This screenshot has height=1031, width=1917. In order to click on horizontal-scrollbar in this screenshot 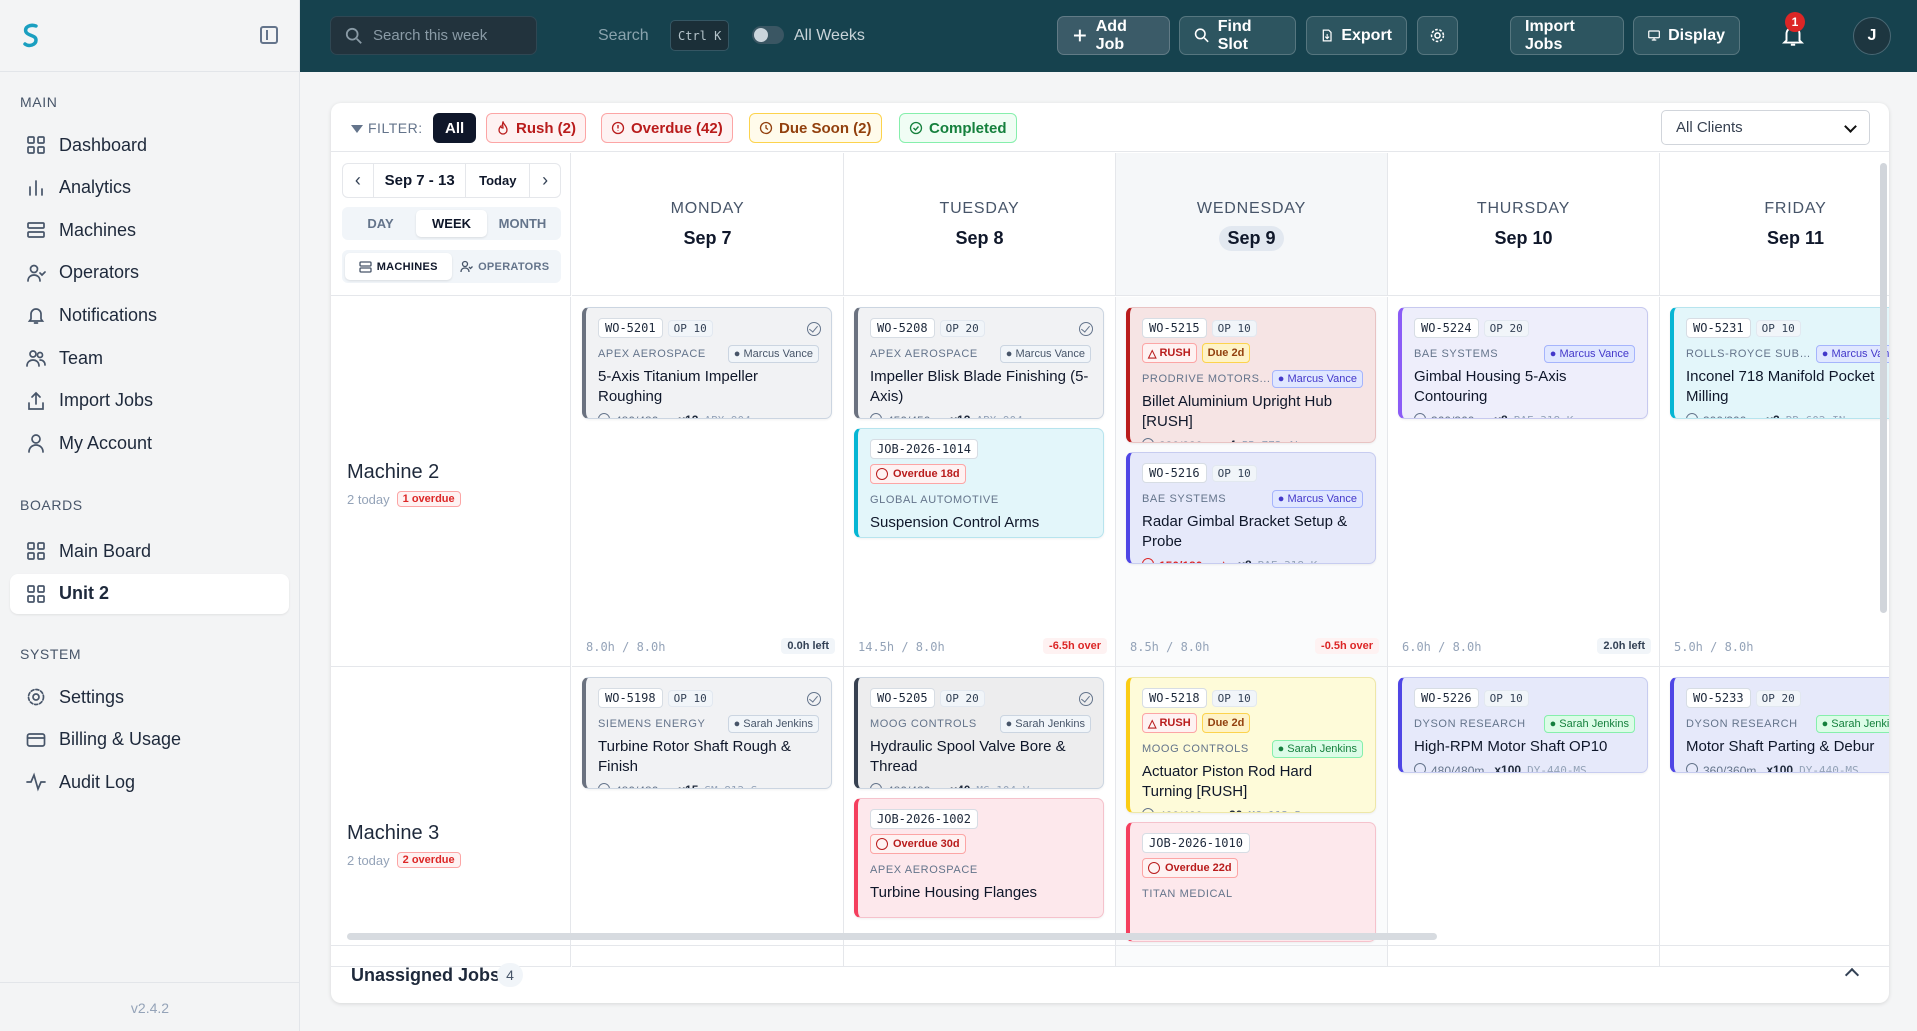, I will do `click(892, 936)`.